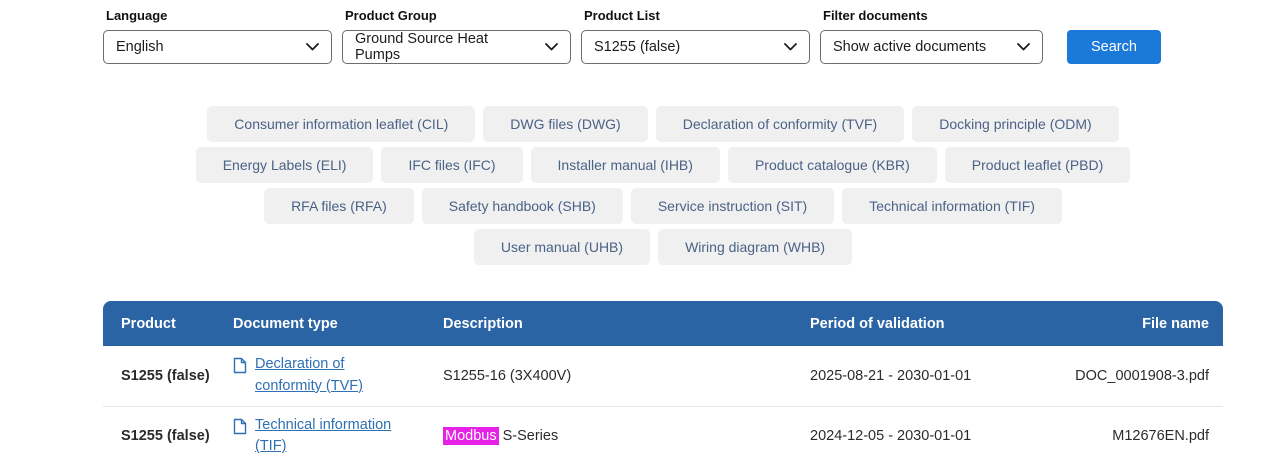  I want to click on doc-type-chip: DWG files (DWG), so click(565, 124).